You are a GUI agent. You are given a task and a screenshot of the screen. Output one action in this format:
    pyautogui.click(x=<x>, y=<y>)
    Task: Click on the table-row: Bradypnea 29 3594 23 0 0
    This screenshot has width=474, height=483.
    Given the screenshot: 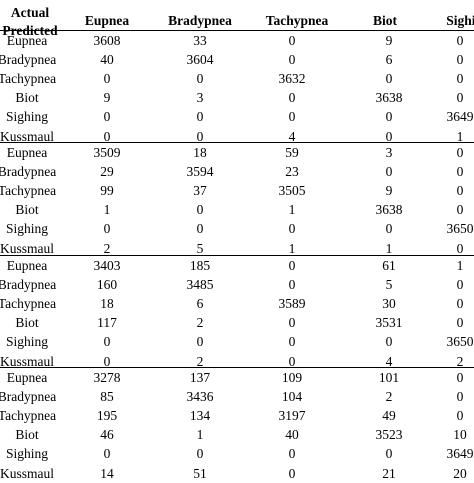 What is the action you would take?
    pyautogui.click(x=237, y=171)
    